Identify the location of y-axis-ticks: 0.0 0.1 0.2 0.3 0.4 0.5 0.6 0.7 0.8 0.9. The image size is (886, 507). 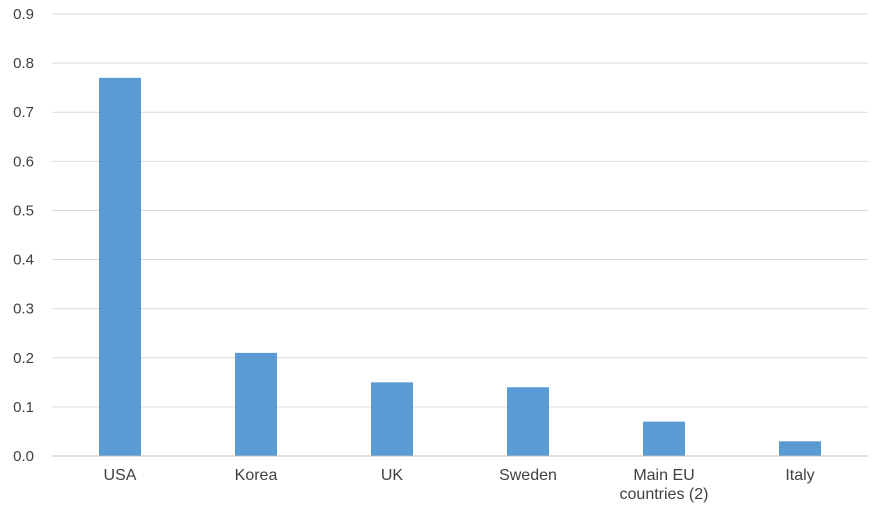
(23, 235).